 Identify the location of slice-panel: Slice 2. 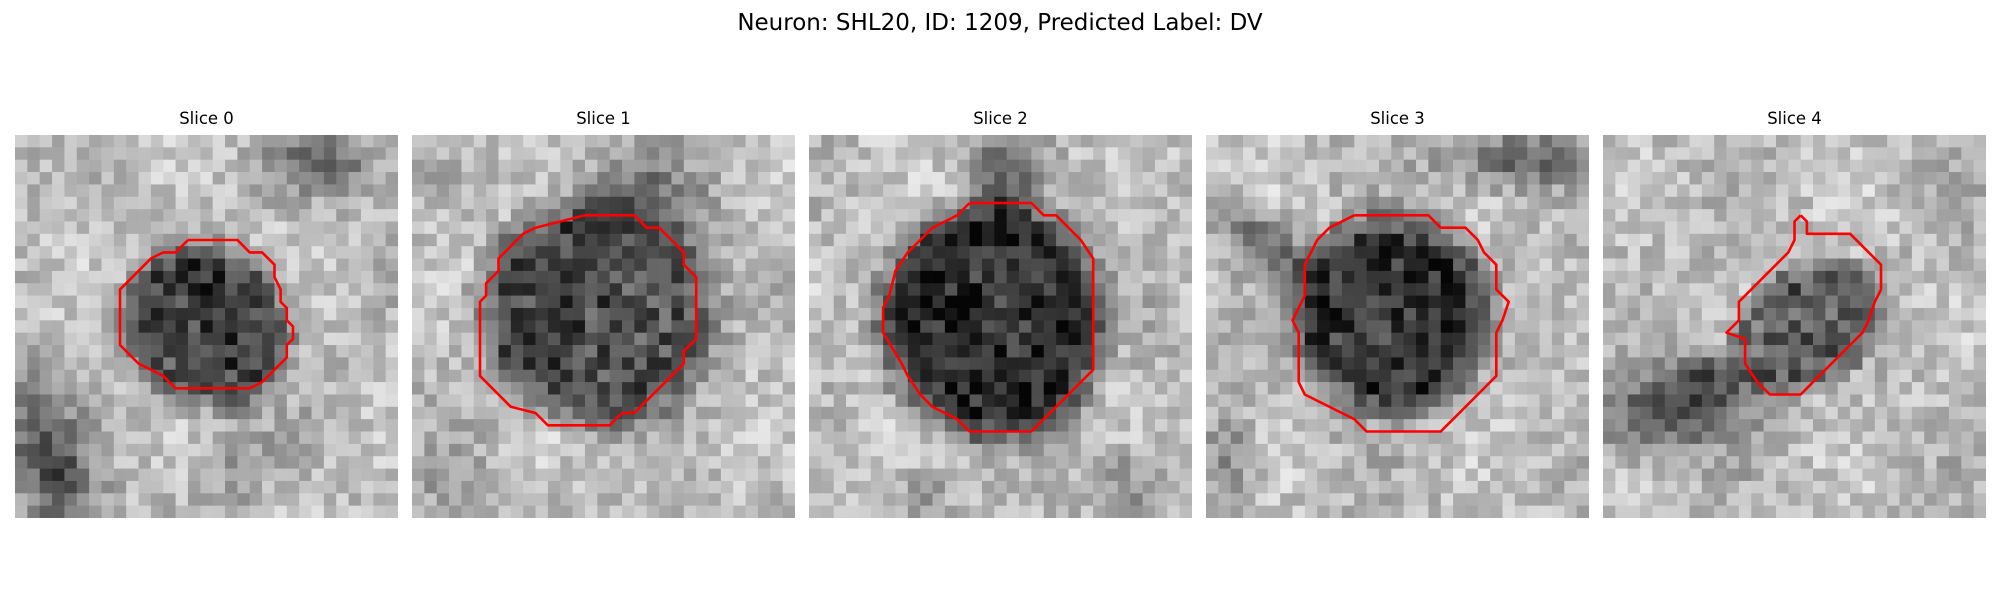
(1000, 313).